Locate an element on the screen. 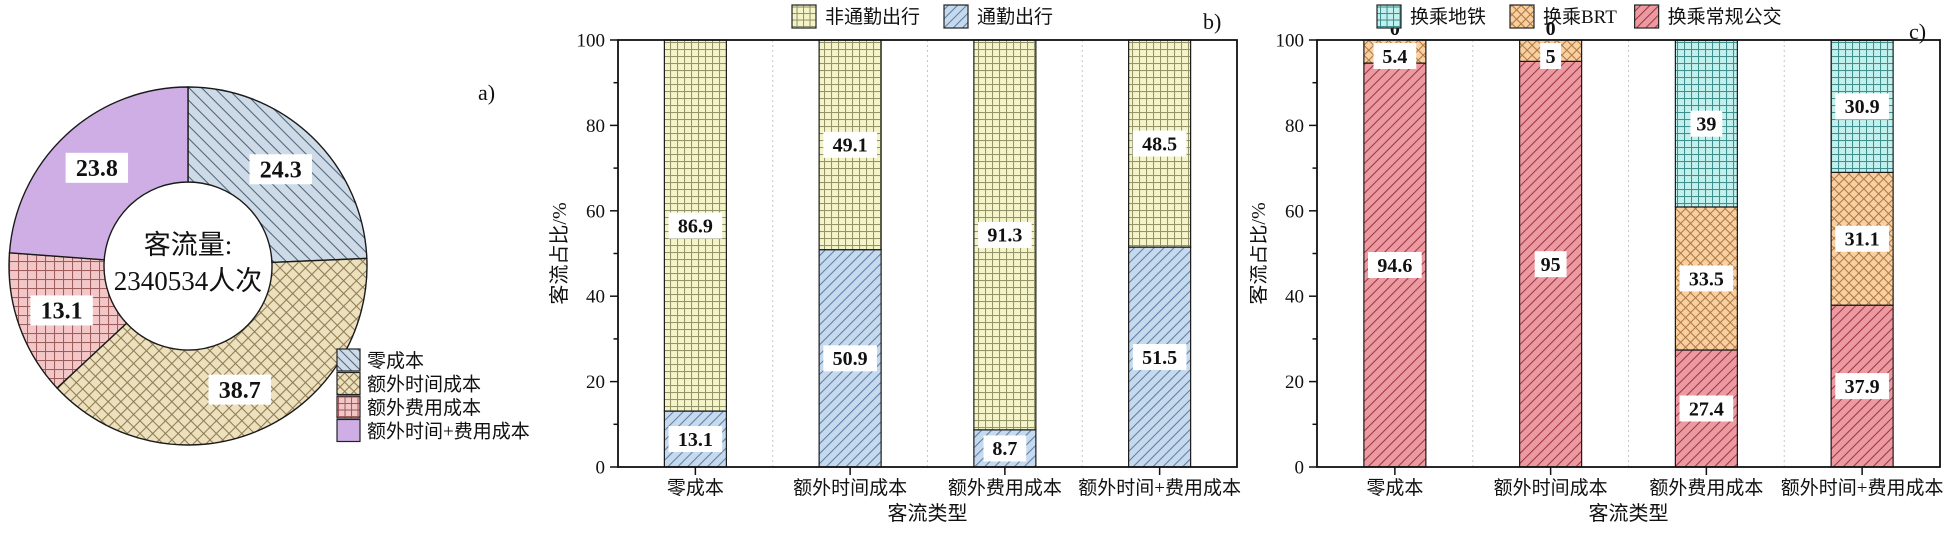 The height and width of the screenshot is (536, 1949). value-label: 51.5 is located at coordinates (1159, 358).